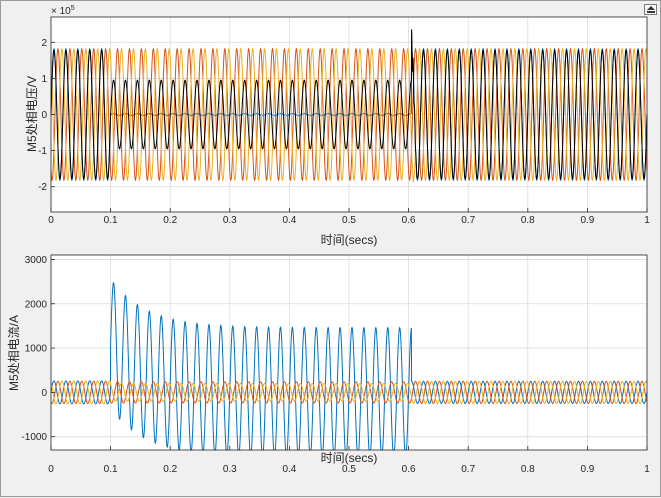 The width and height of the screenshot is (661, 498). Describe the element at coordinates (44, 43) in the screenshot. I see `y-tick-label: 2` at that location.